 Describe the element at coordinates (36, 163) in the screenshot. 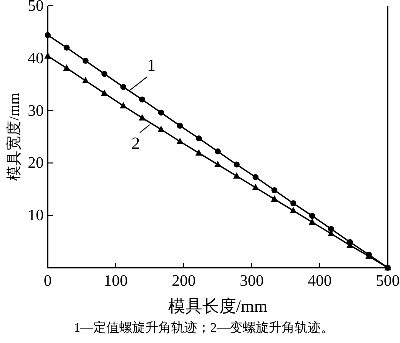

I see `y-tick-label: 20` at that location.